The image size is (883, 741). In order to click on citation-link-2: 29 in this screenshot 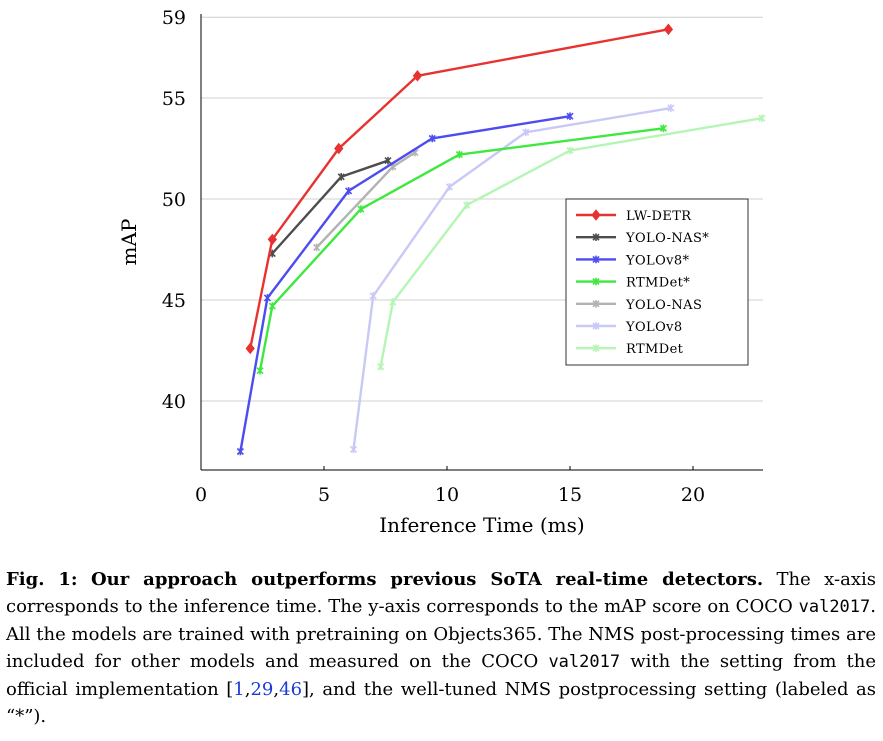, I will do `click(262, 689)`.